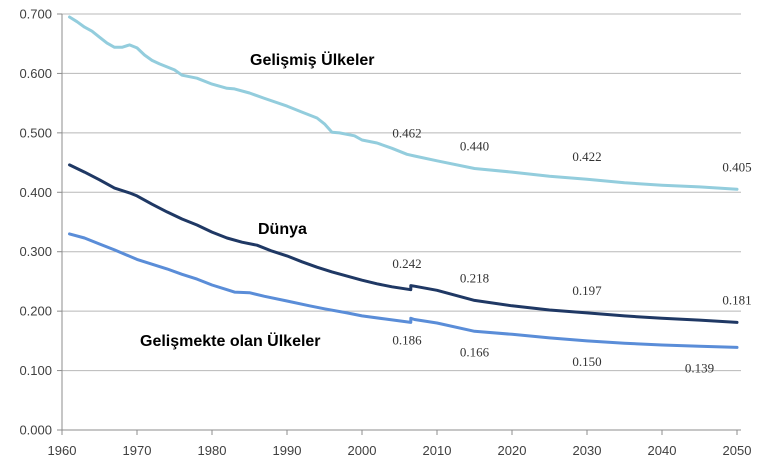 The image size is (765, 465). What do you see at coordinates (35, 14) in the screenshot?
I see `y-tick-label: 0.700` at bounding box center [35, 14].